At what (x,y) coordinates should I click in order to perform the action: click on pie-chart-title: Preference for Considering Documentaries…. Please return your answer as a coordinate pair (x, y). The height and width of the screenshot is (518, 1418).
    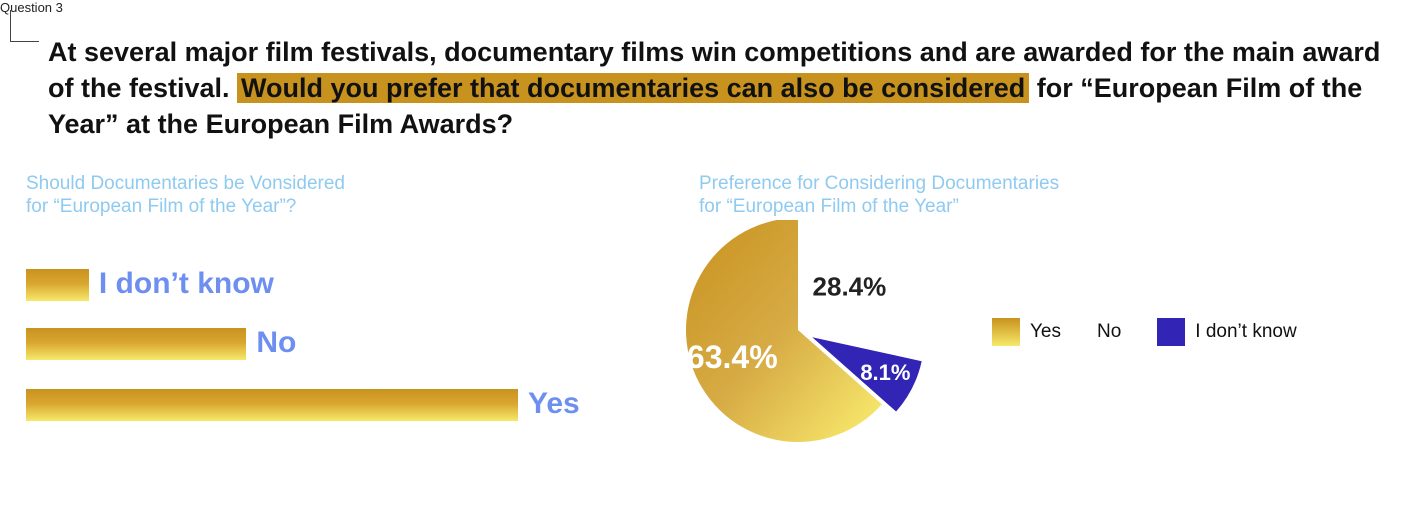
    Looking at the image, I should click on (879, 195).